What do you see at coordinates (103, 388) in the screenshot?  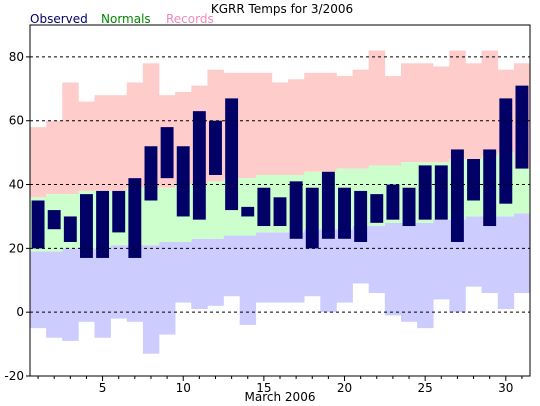 I see `x-tick-label: 5` at bounding box center [103, 388].